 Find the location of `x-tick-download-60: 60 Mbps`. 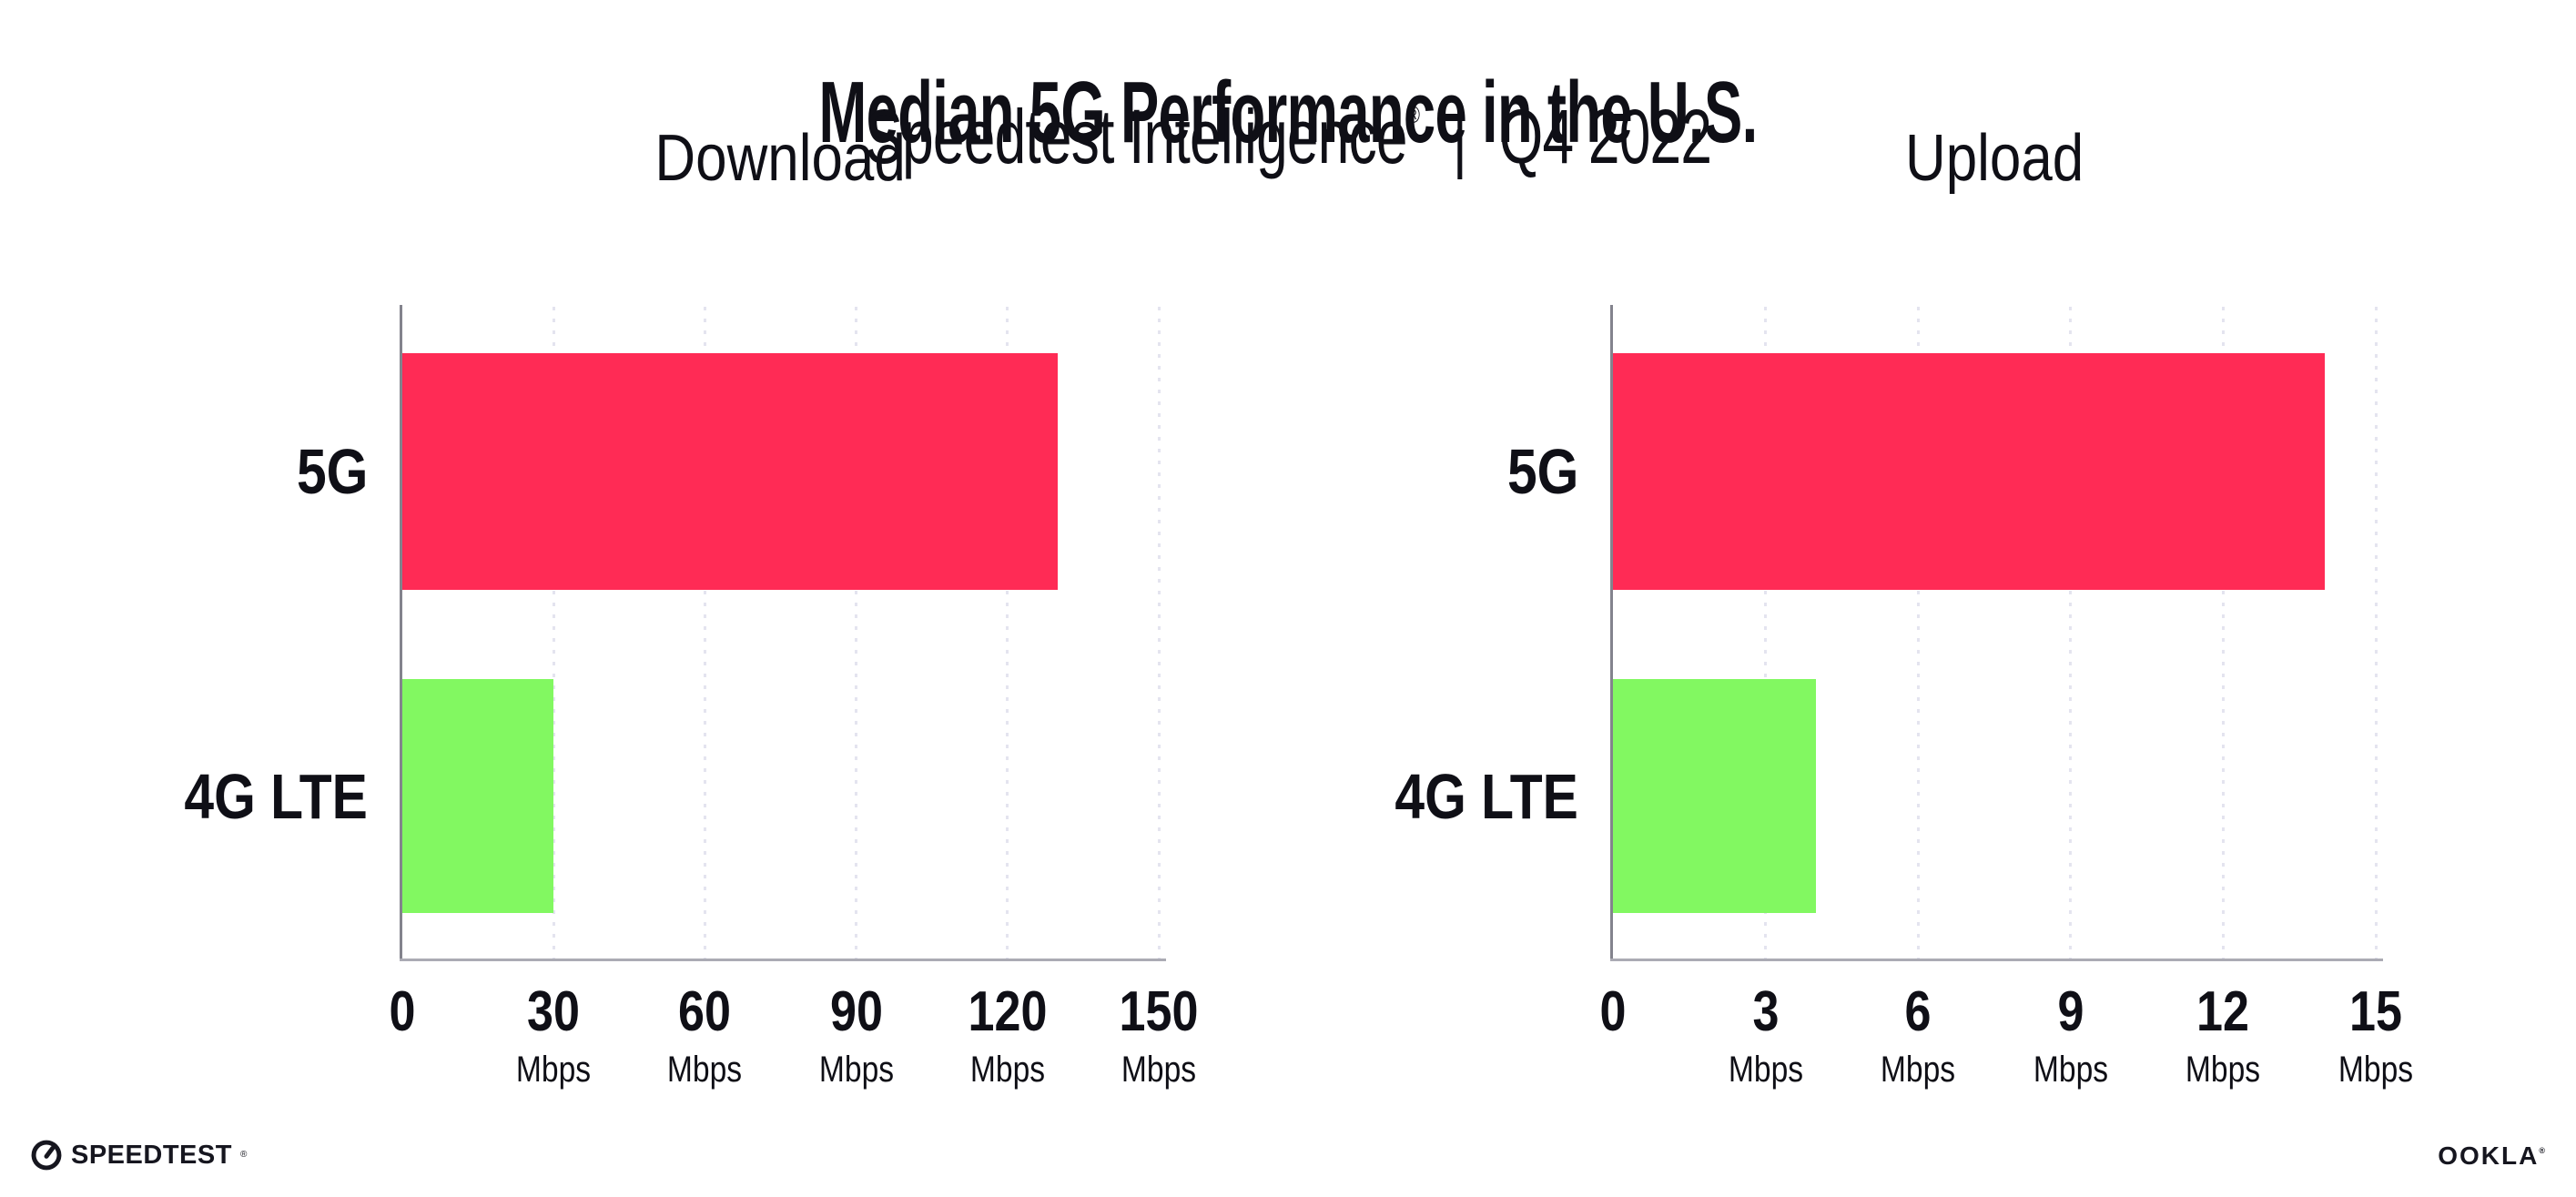

x-tick-download-60: 60 Mbps is located at coordinates (705, 1035).